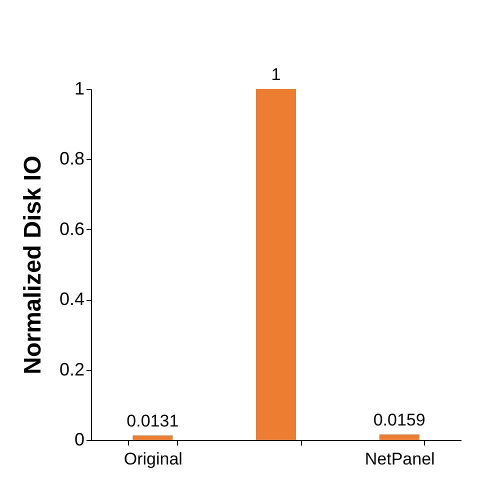  What do you see at coordinates (153, 459) in the screenshot?
I see `x-tick-label: Original` at bounding box center [153, 459].